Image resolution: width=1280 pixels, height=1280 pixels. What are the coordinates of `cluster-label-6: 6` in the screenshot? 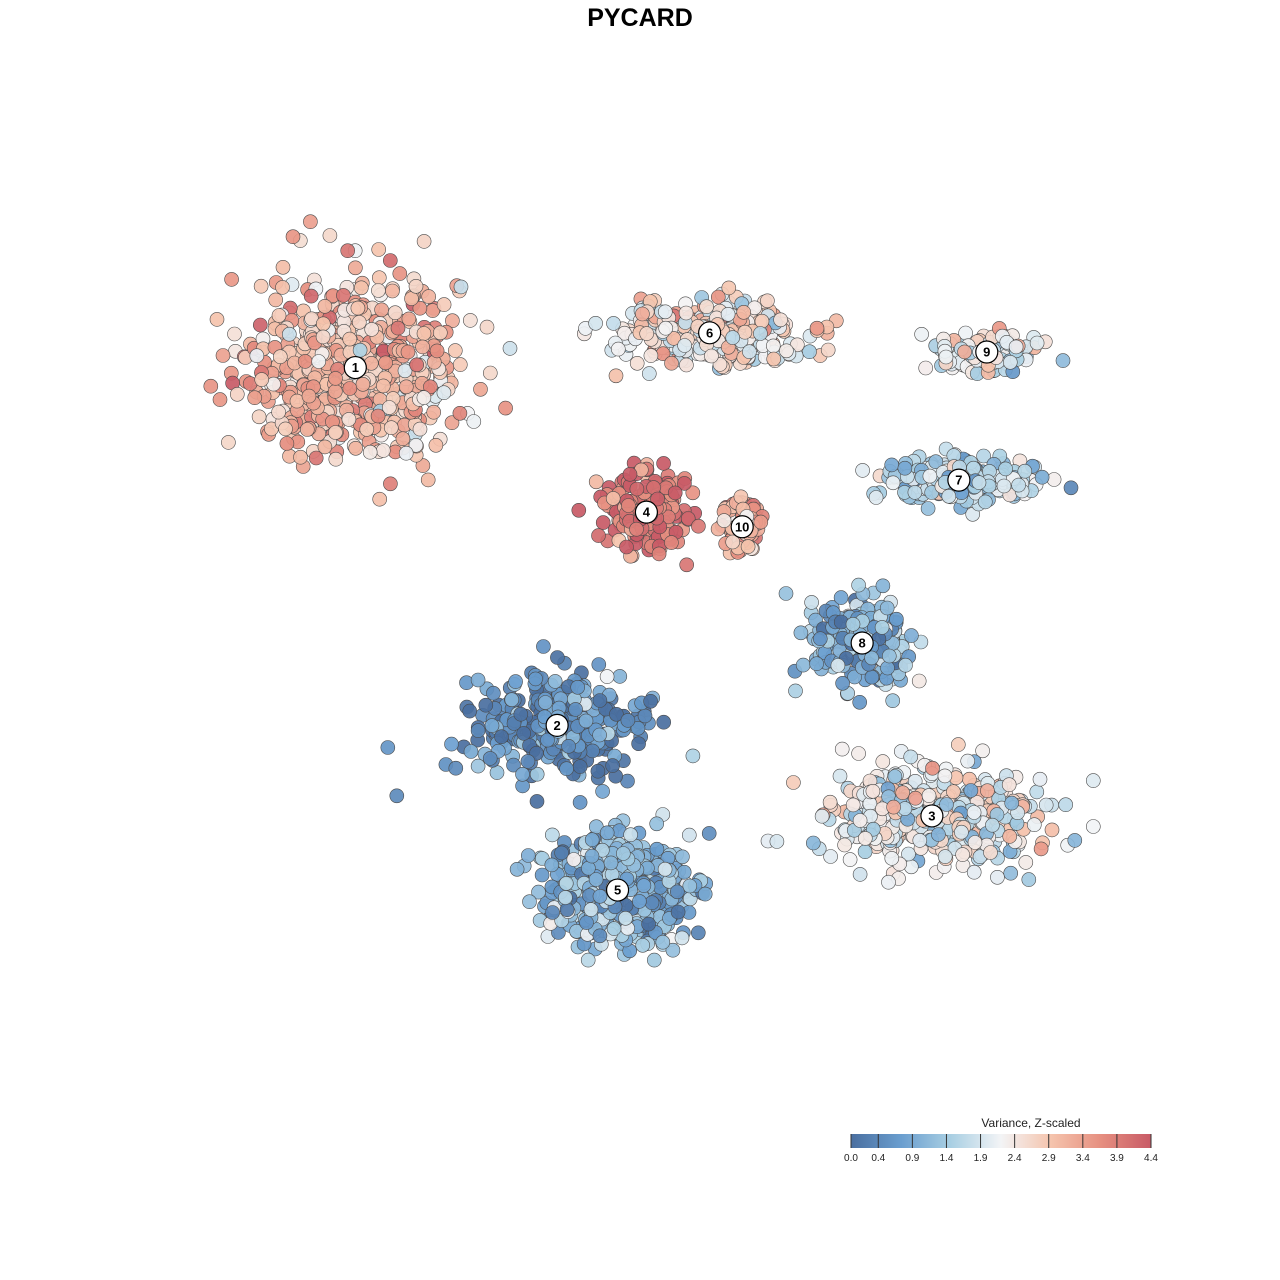 It's located at (710, 333).